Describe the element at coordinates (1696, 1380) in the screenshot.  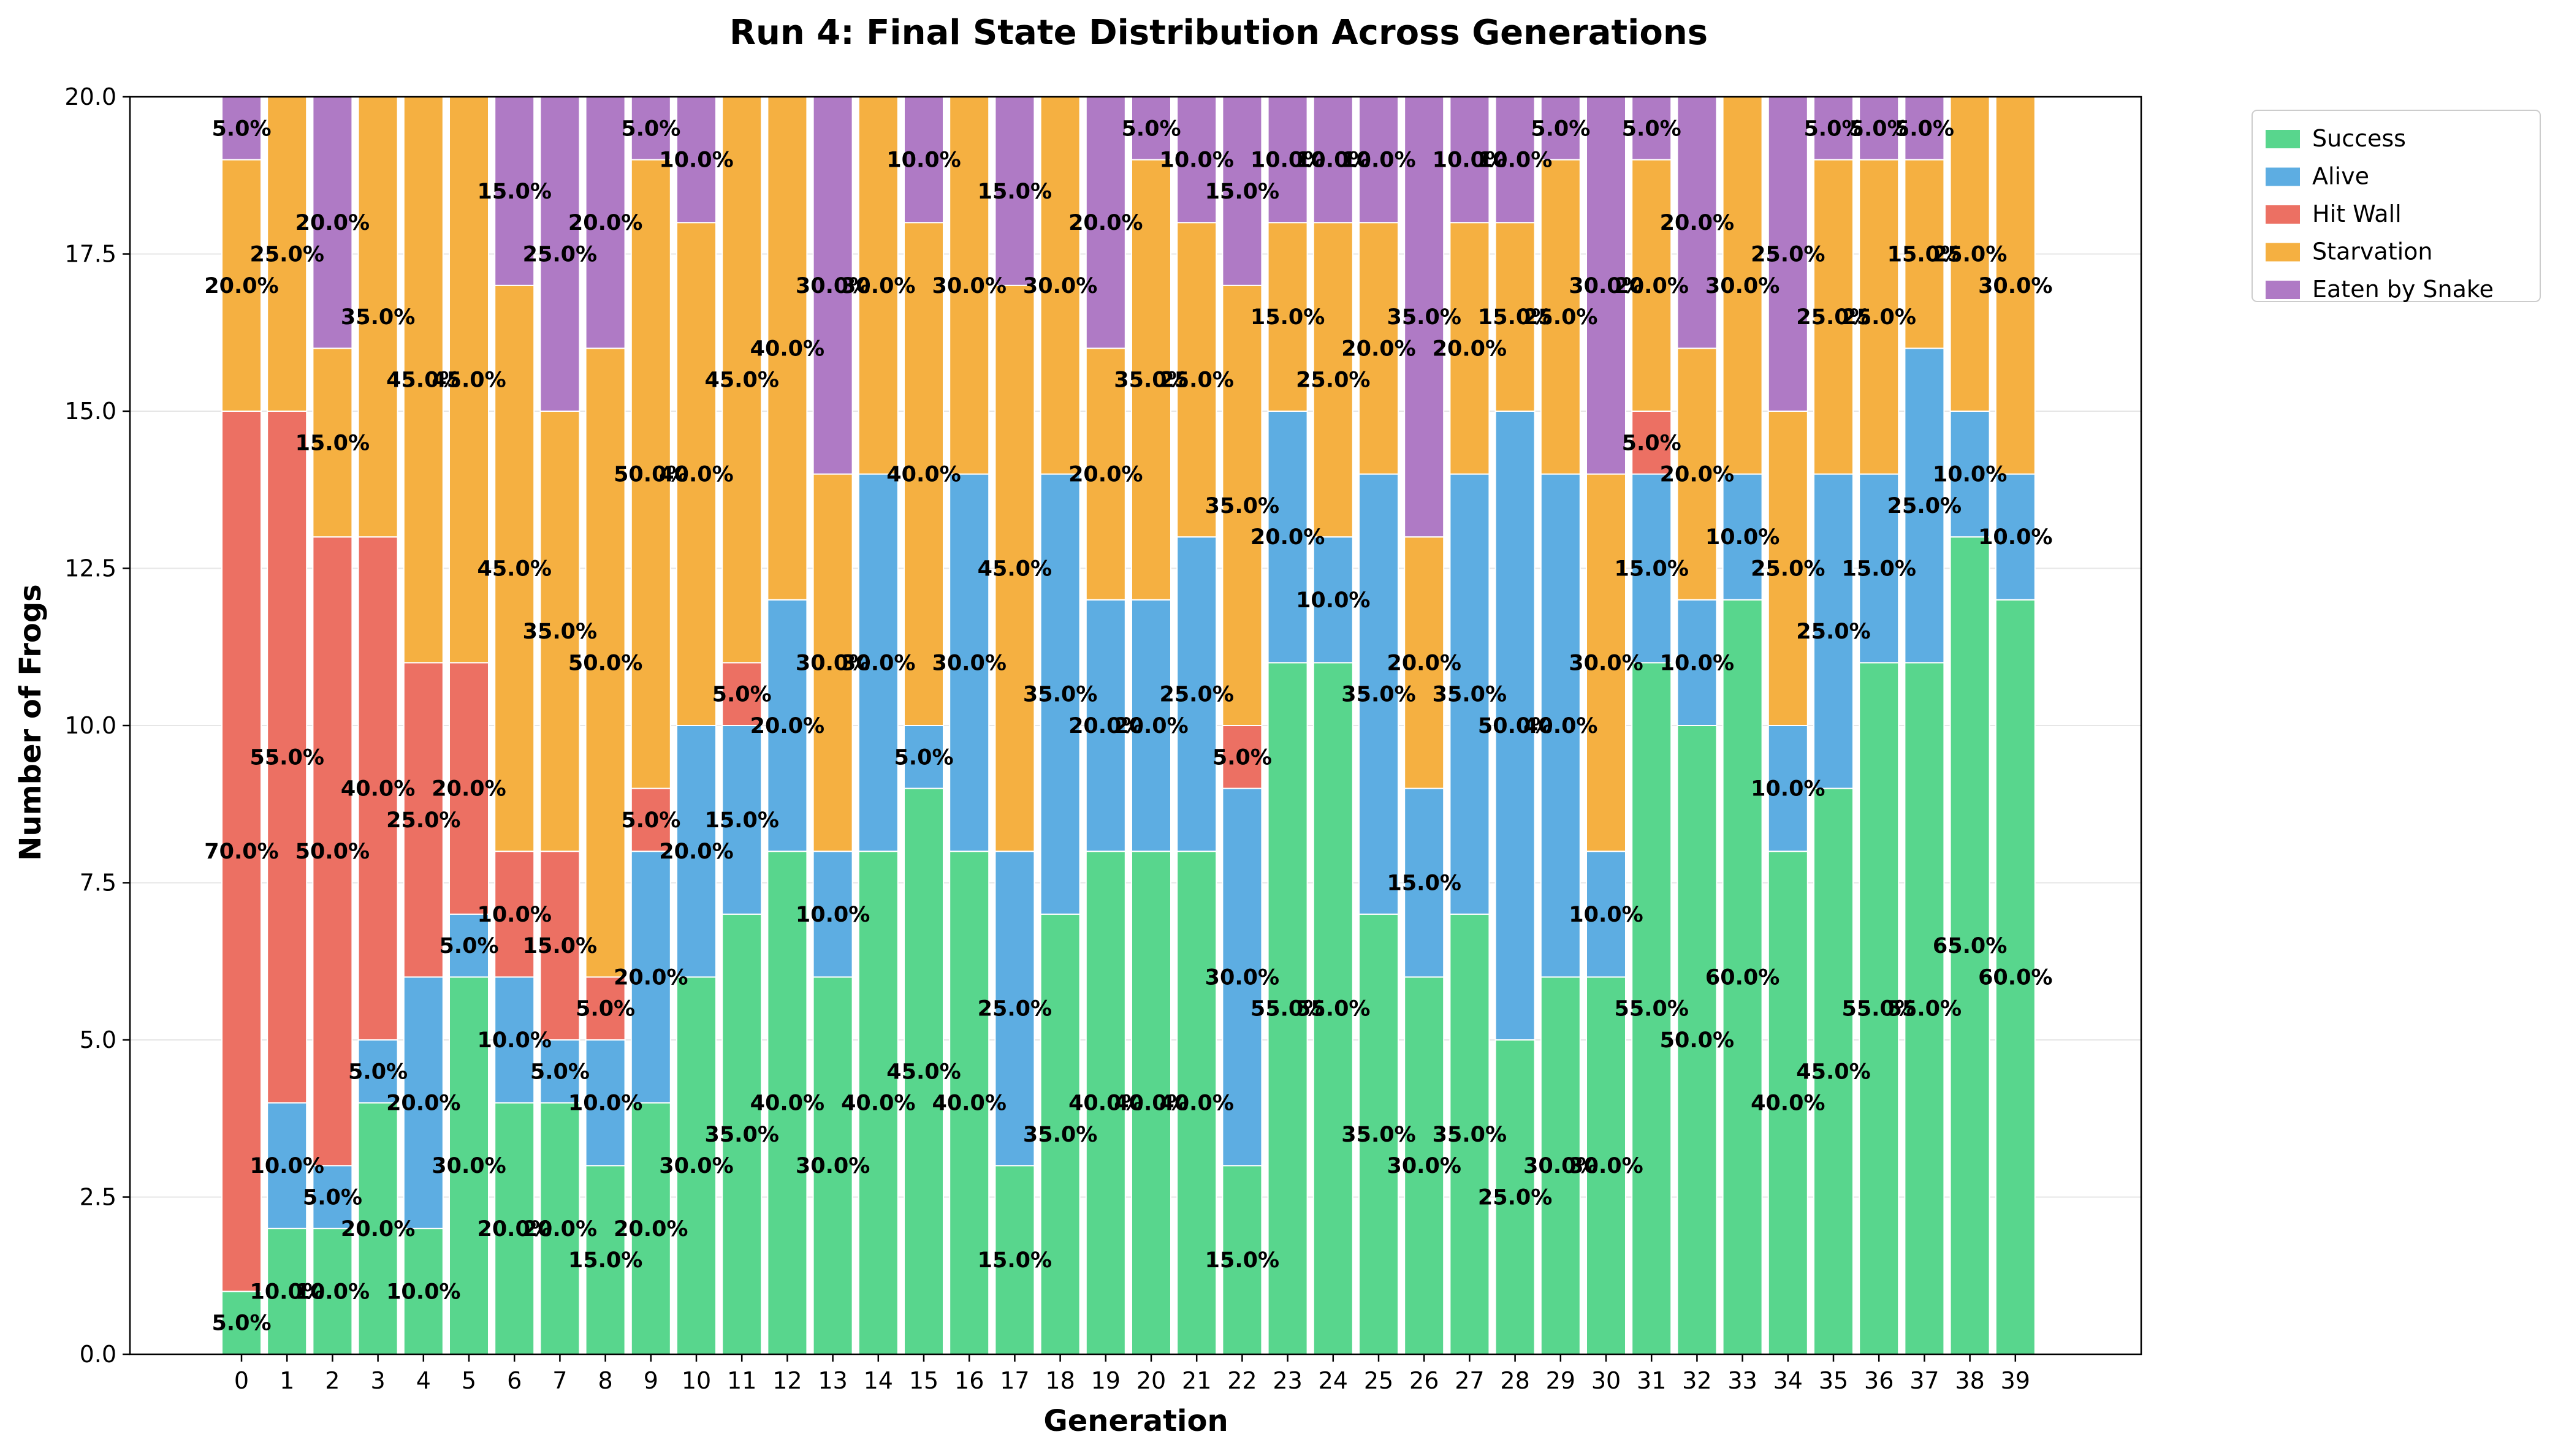
I see `x-tick-label: 32` at that location.